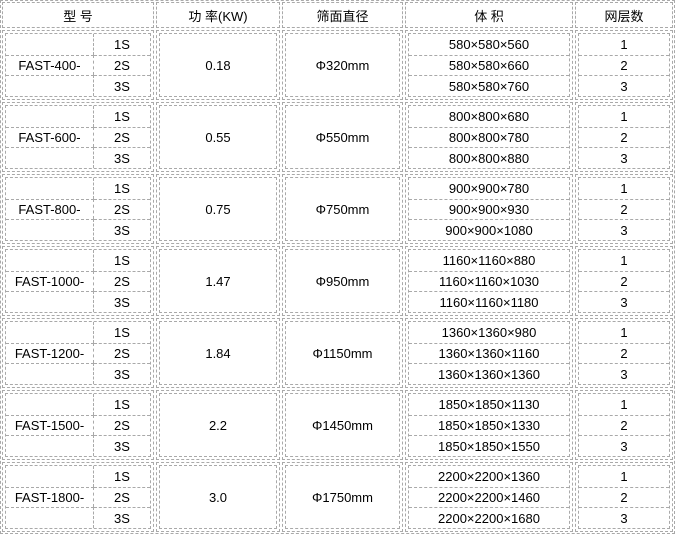 The width and height of the screenshot is (675, 534). Describe the element at coordinates (489, 260) in the screenshot. I see `volume-cell: 1160×1160×880` at that location.